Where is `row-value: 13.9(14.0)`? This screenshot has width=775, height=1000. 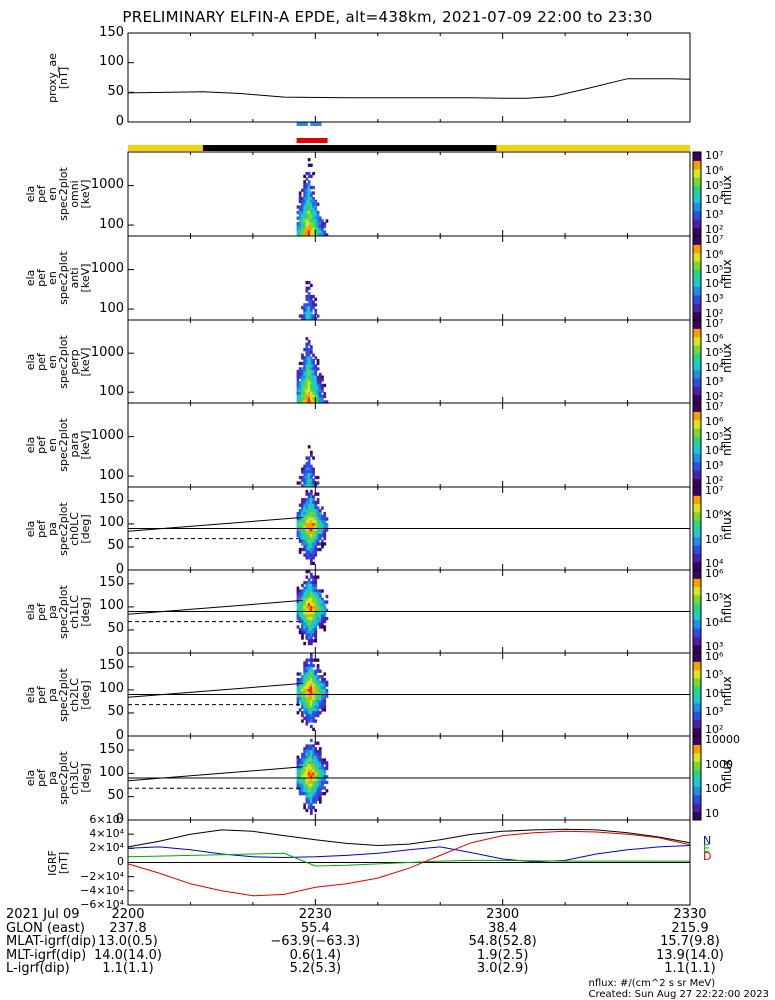
row-value: 13.9(14.0) is located at coordinates (690, 955).